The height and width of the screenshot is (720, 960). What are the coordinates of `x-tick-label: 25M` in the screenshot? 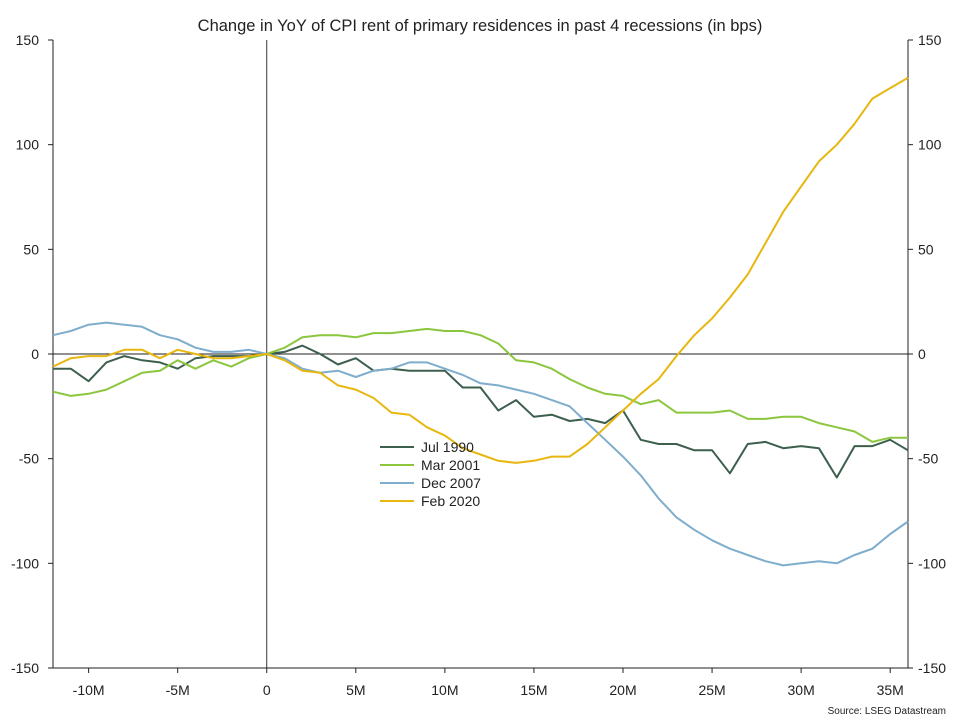 It's located at (711, 690).